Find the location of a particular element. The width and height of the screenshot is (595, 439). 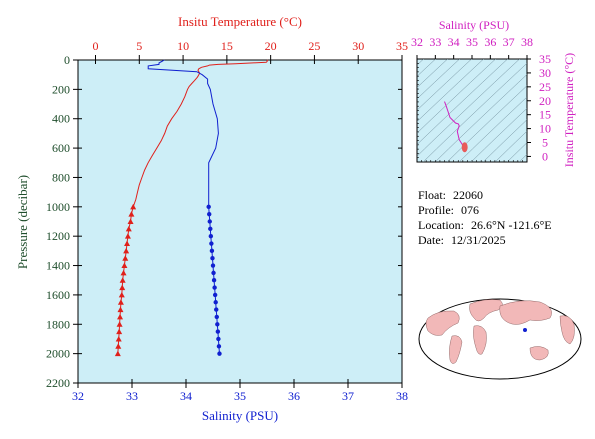

ts-top-tick-label: 33 is located at coordinates (435, 42).